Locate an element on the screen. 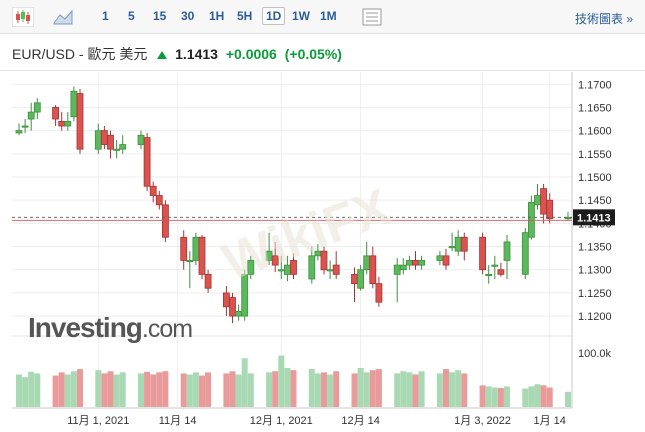 This screenshot has height=432, width=645. x-tick-label: 12月 14 is located at coordinates (360, 421).